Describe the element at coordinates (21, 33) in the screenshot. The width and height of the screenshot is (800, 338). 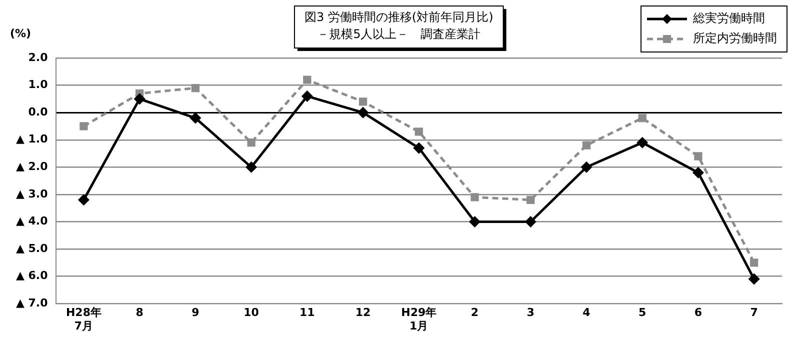
I see `y-axis-title: (%)` at that location.